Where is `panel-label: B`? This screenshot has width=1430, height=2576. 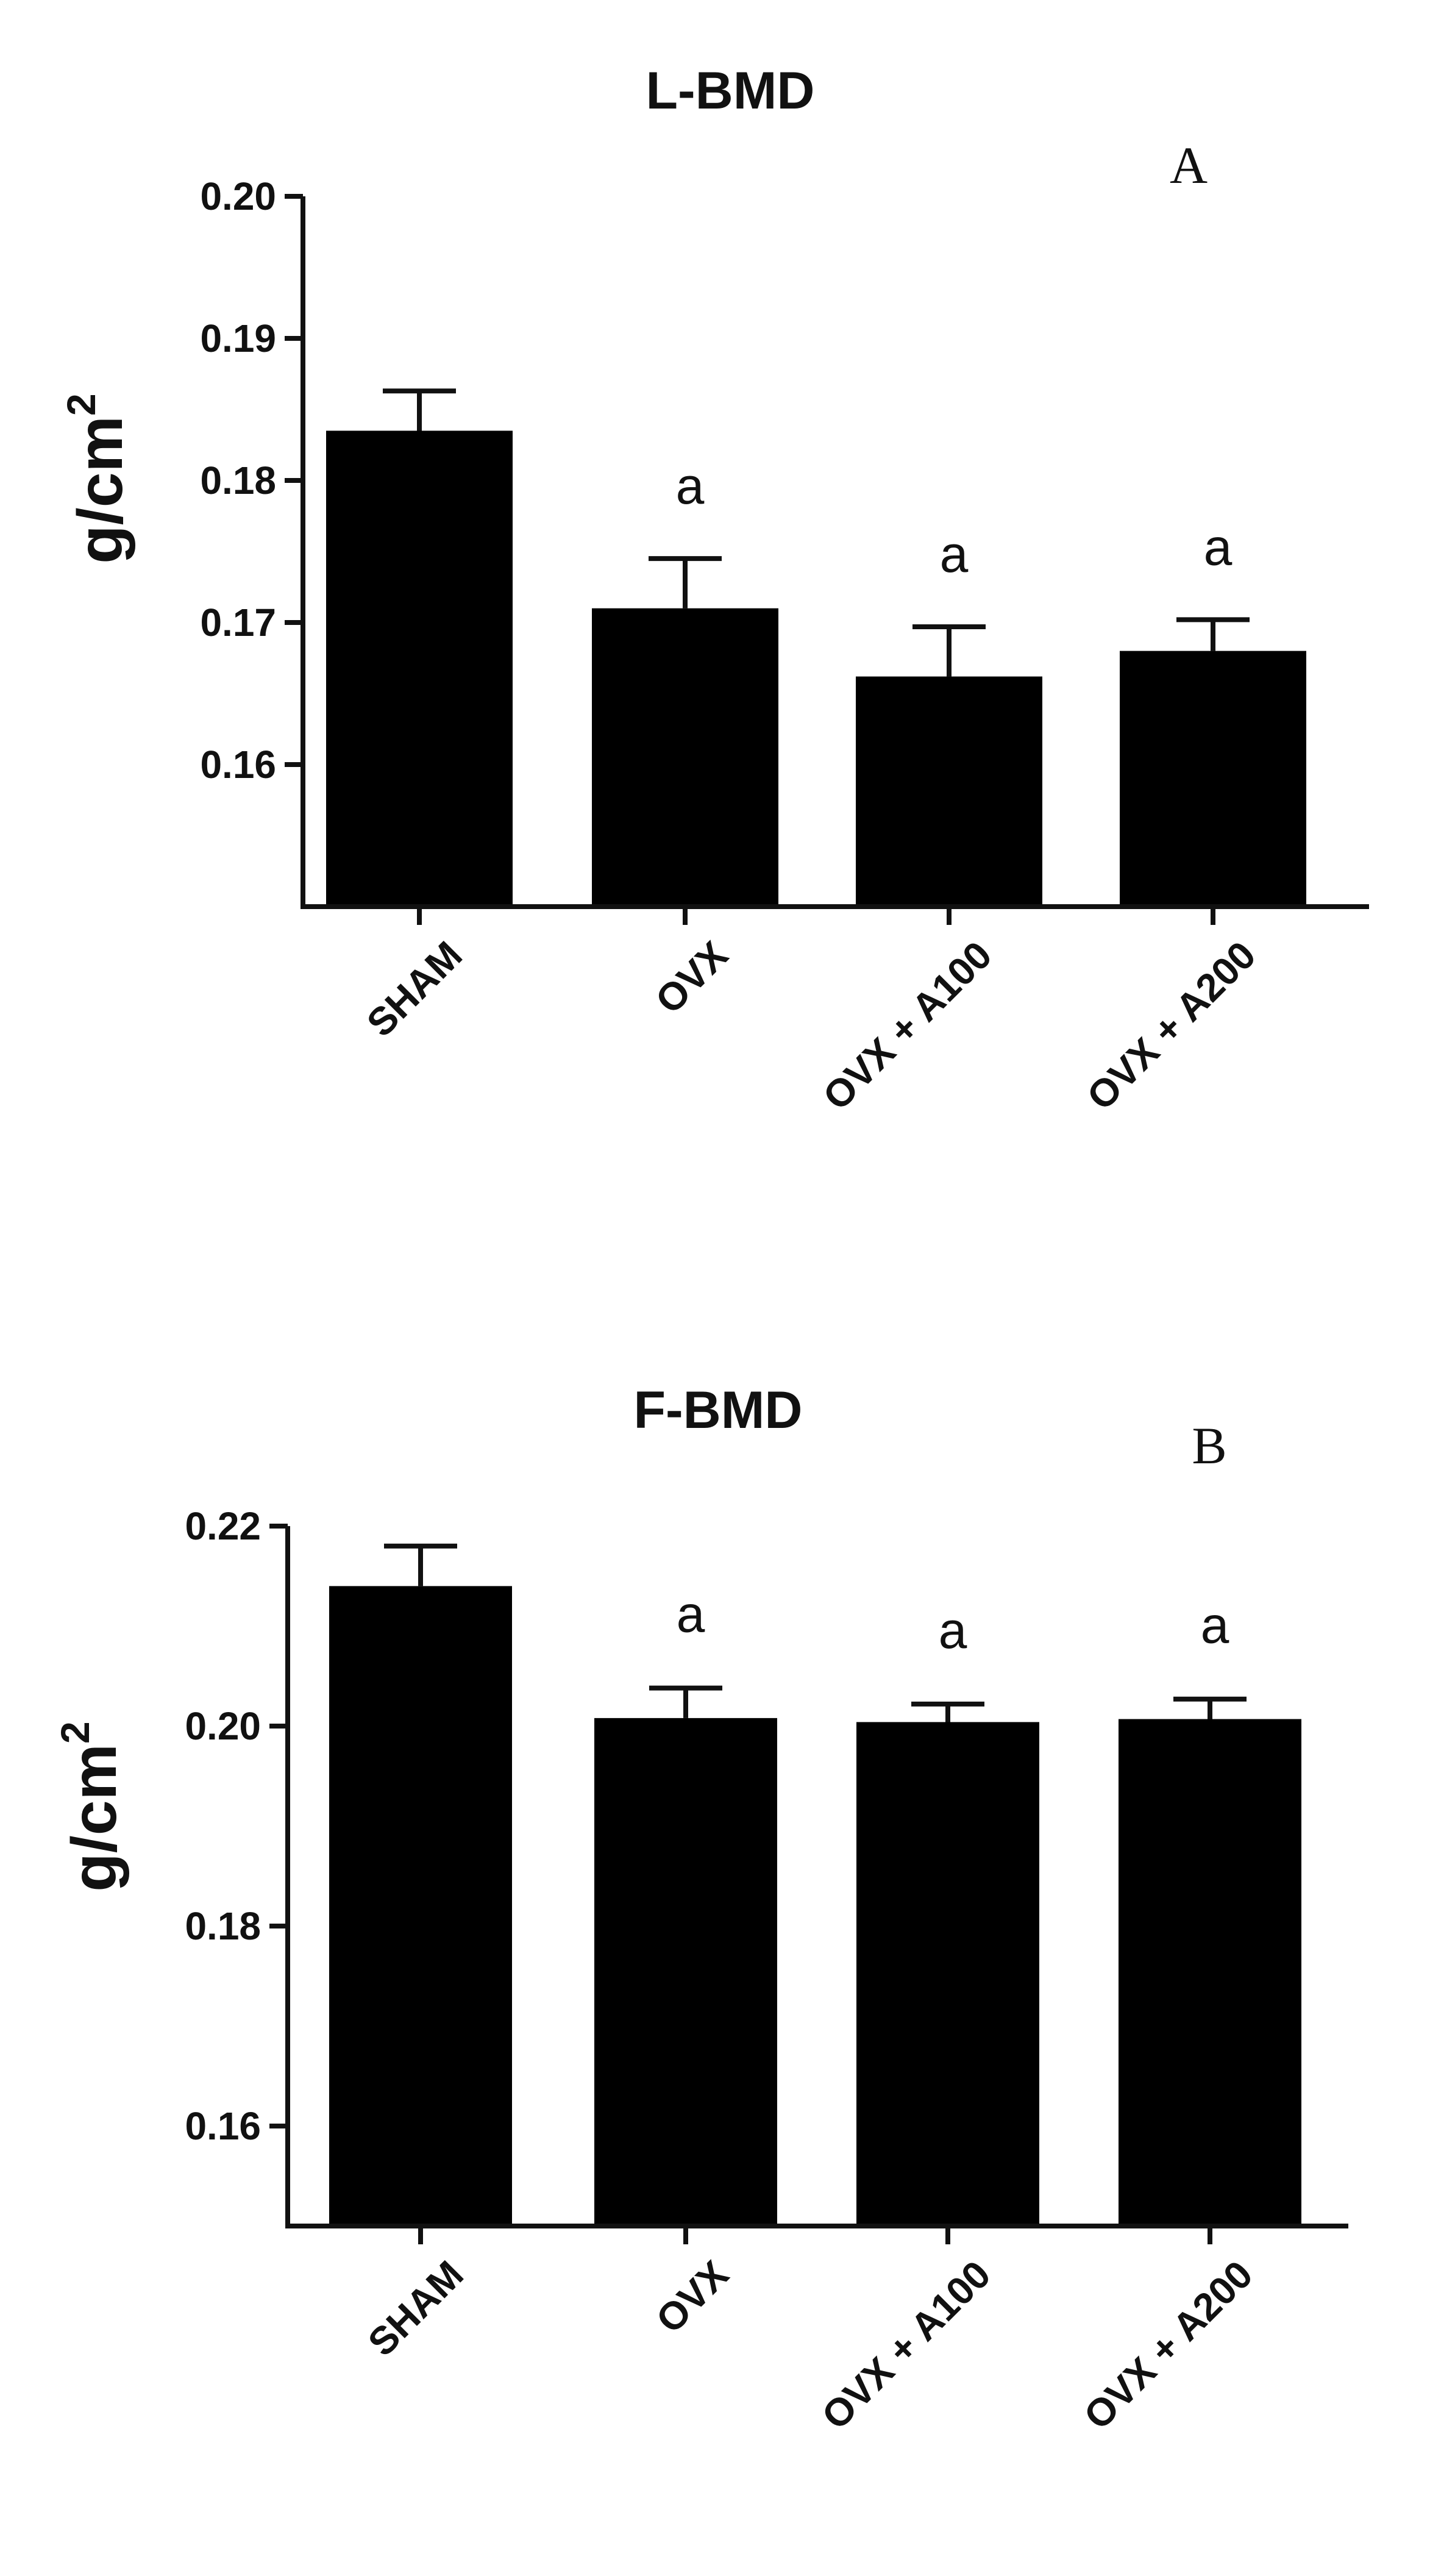
panel-label: B is located at coordinates (1209, 1446).